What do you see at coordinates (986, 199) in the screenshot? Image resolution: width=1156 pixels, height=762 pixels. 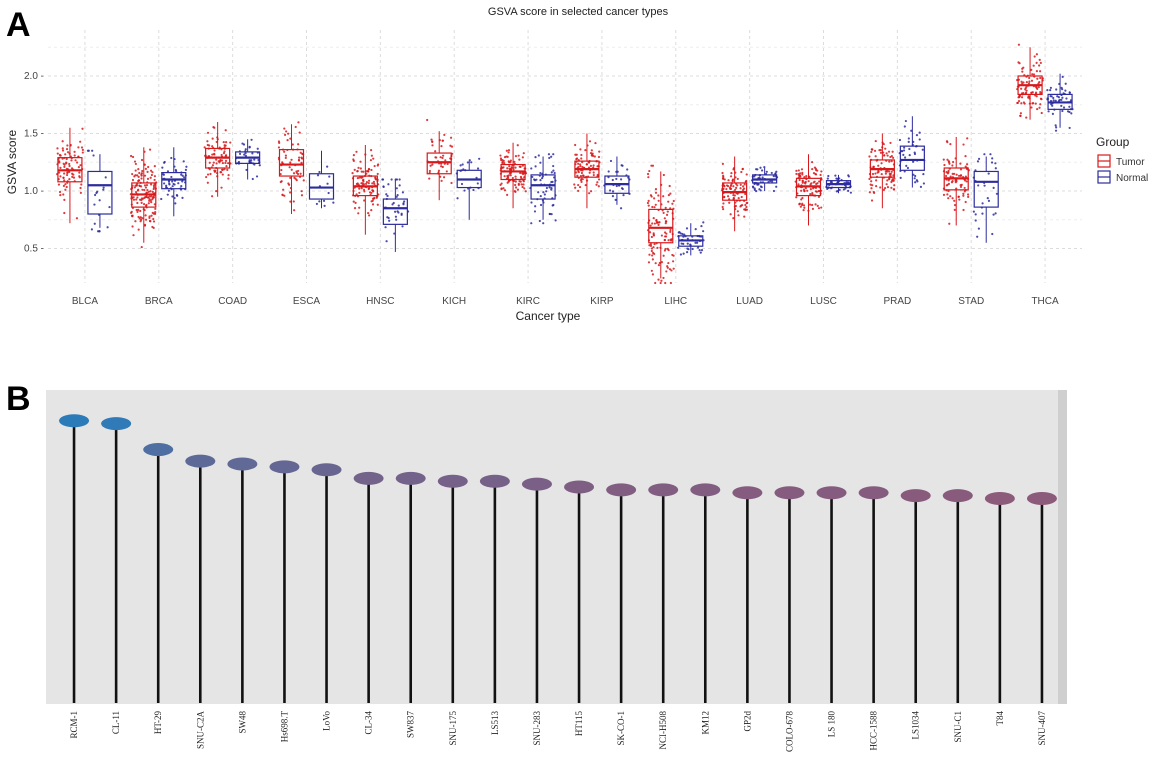 I see `box-normal-stad` at bounding box center [986, 199].